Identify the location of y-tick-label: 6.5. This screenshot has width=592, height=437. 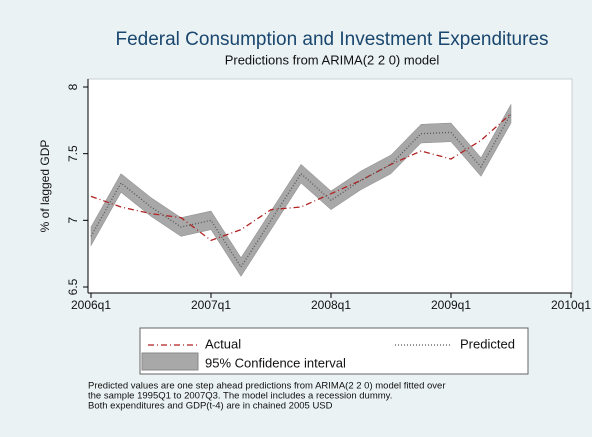
(73, 286).